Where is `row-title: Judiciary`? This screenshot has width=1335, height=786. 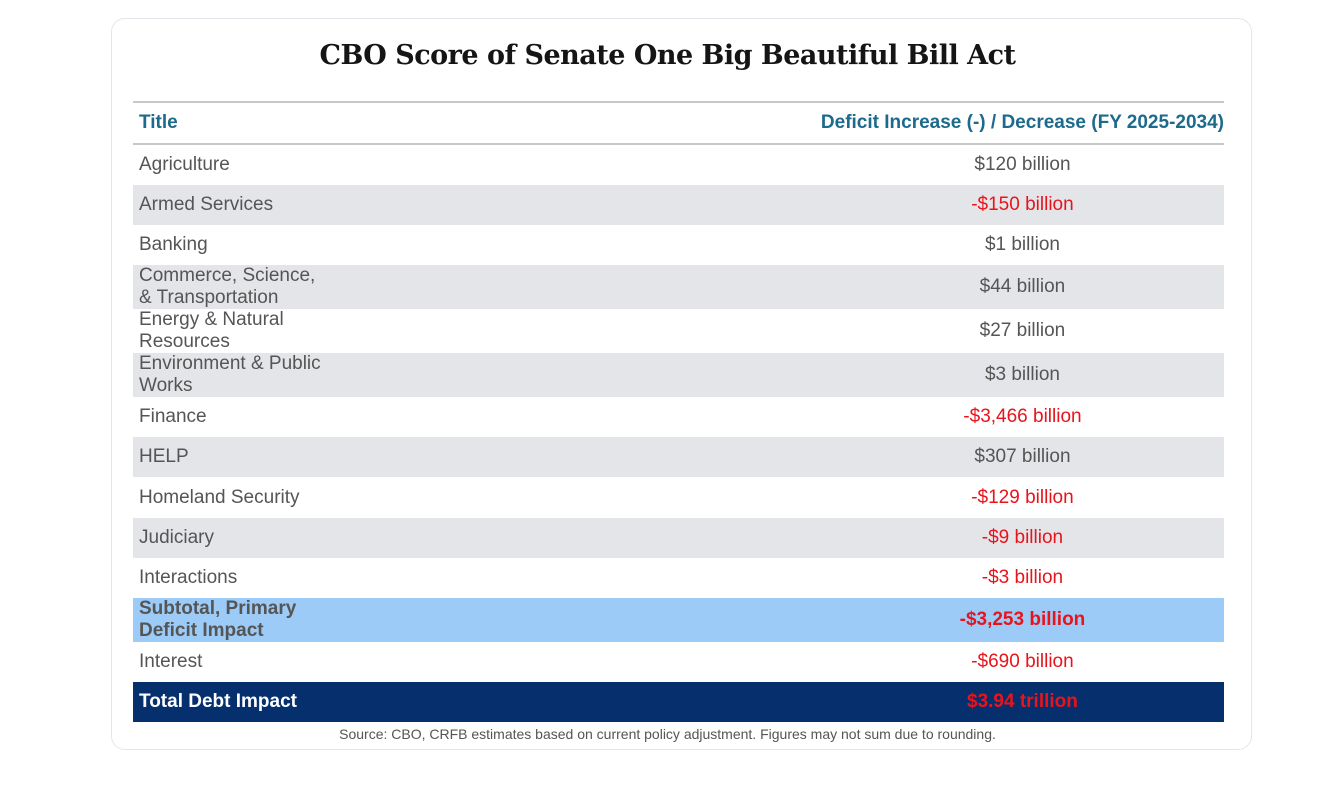
row-title: Judiciary is located at coordinates (232, 537).